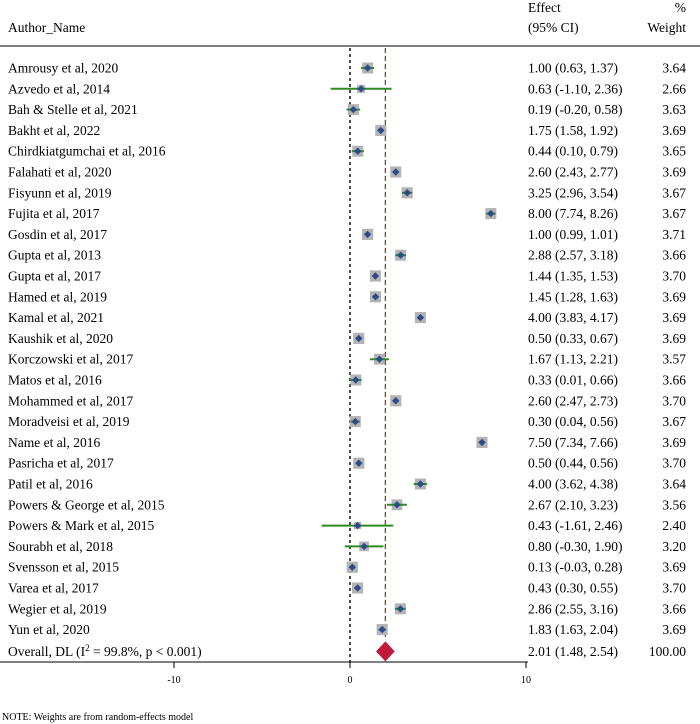 The image size is (700, 724). I want to click on weight-text: 3.20, so click(674, 546).